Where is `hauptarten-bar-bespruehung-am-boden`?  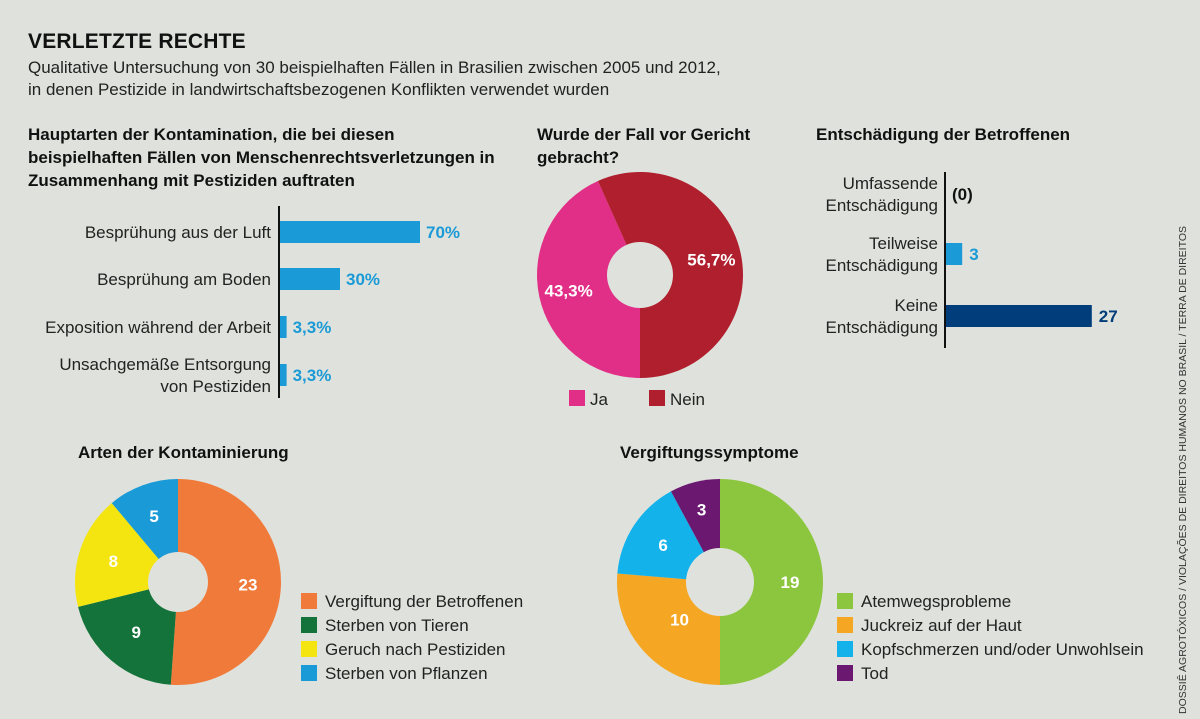 hauptarten-bar-bespruehung-am-boden is located at coordinates (310, 279).